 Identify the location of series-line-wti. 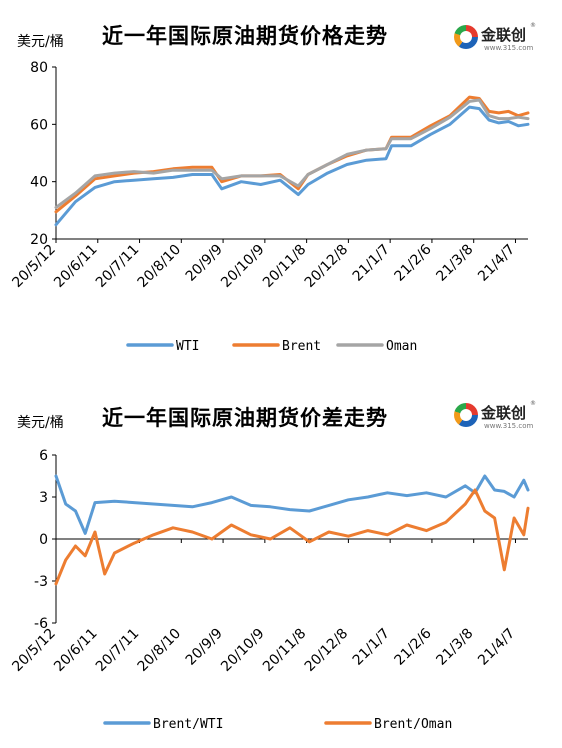
(292, 166).